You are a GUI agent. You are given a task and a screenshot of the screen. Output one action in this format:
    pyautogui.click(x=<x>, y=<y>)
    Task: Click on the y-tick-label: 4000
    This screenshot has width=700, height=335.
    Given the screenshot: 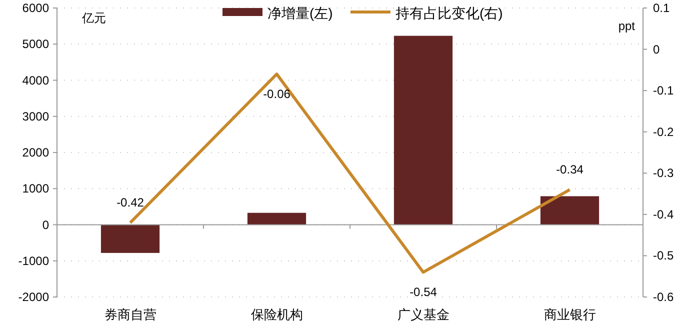 What is the action you would take?
    pyautogui.click(x=36, y=80)
    